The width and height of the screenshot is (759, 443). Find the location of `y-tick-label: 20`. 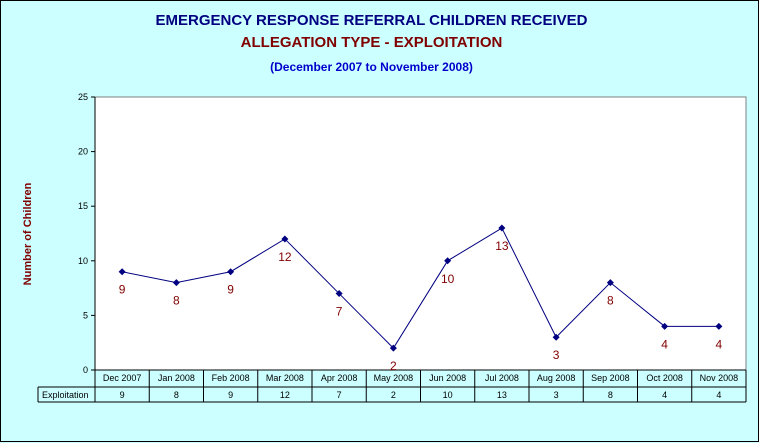

y-tick-label: 20 is located at coordinates (83, 152).